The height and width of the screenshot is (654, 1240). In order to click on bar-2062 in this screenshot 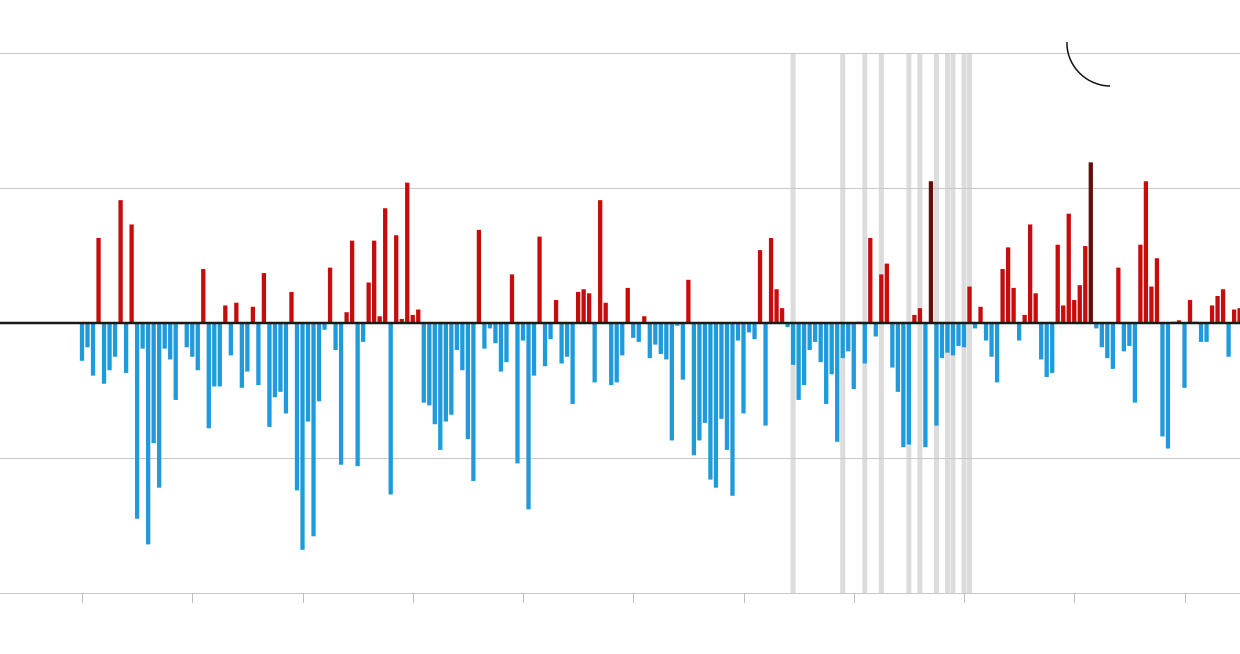, I will do `click(1085, 284)`.